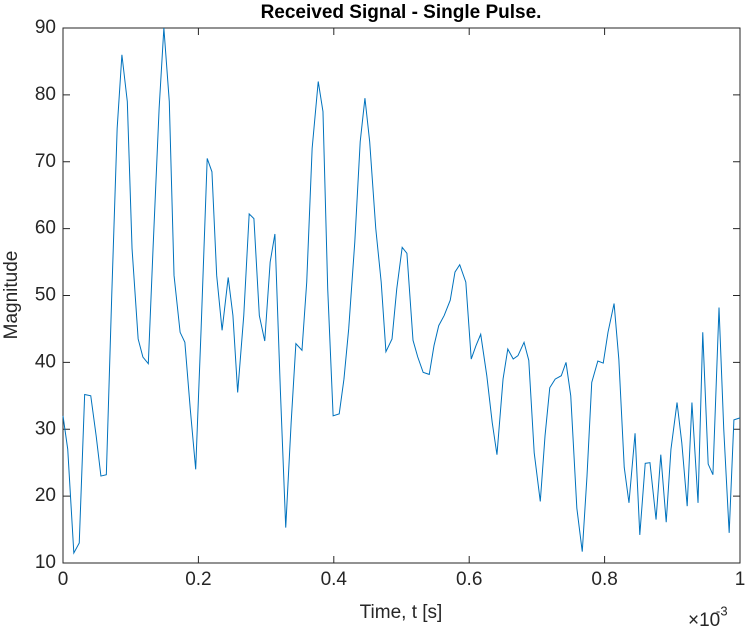  I want to click on y-tick-label: 40, so click(45, 361).